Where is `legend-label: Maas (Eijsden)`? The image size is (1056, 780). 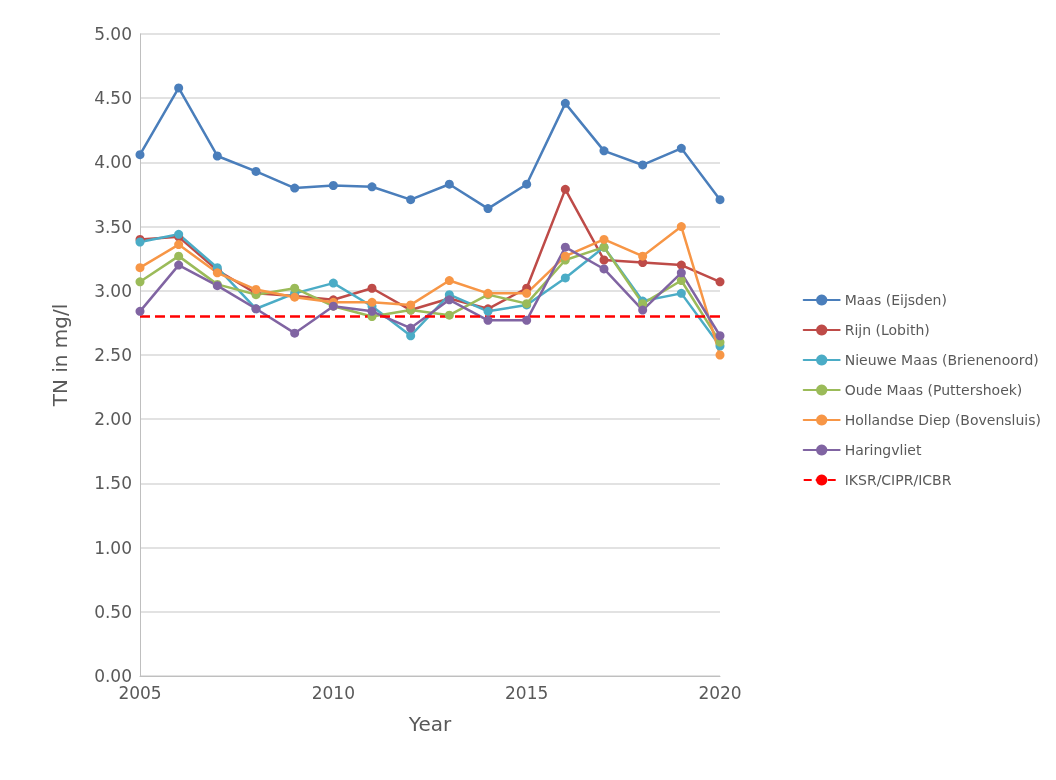
legend-label: Maas (Eijsden) is located at coordinates (895, 300).